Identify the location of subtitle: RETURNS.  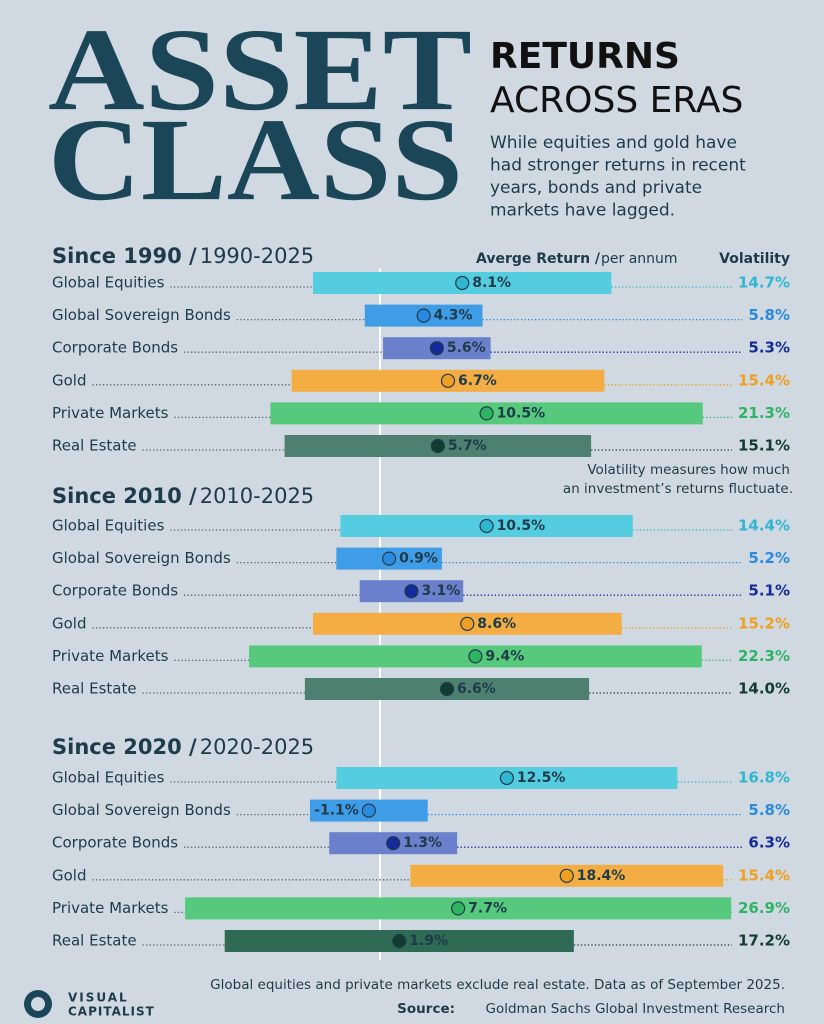
(585, 56).